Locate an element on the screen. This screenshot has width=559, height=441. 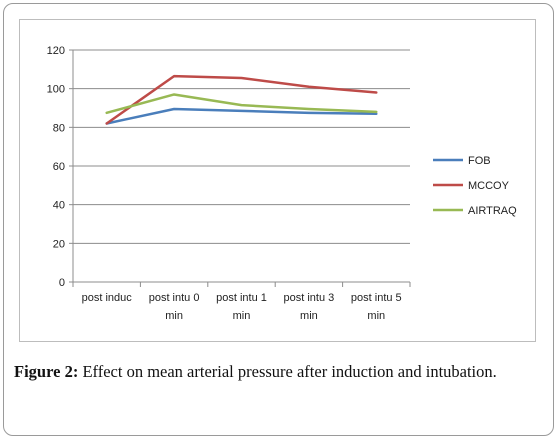
y-tick-label: 80 is located at coordinates (59, 128).